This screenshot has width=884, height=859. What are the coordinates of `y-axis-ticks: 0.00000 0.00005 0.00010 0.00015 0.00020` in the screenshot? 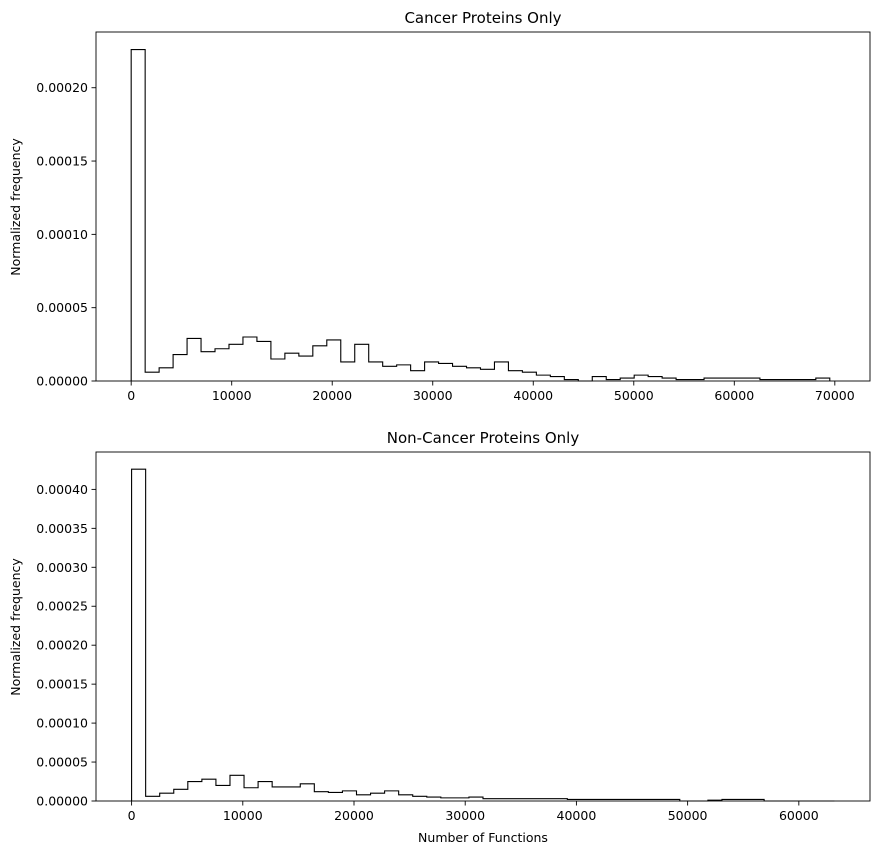 It's located at (66, 234).